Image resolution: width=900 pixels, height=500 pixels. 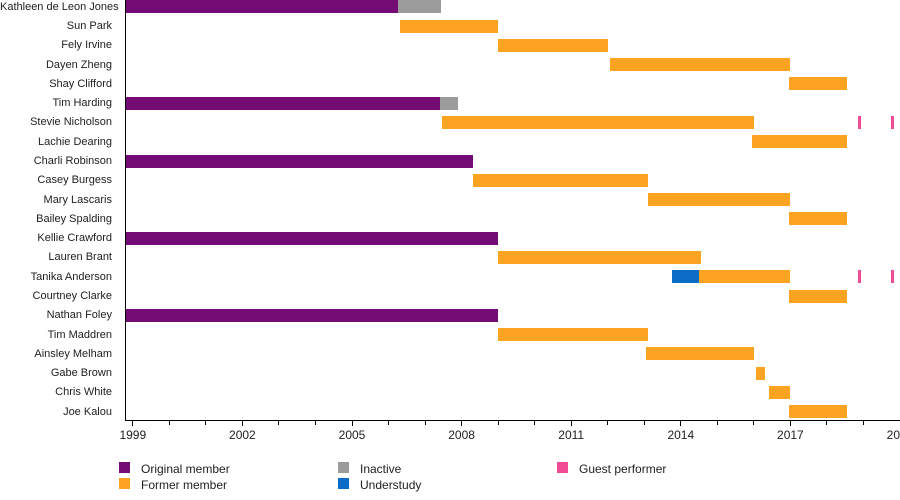 What do you see at coordinates (242, 435) in the screenshot?
I see `x-axis-label: 2002` at bounding box center [242, 435].